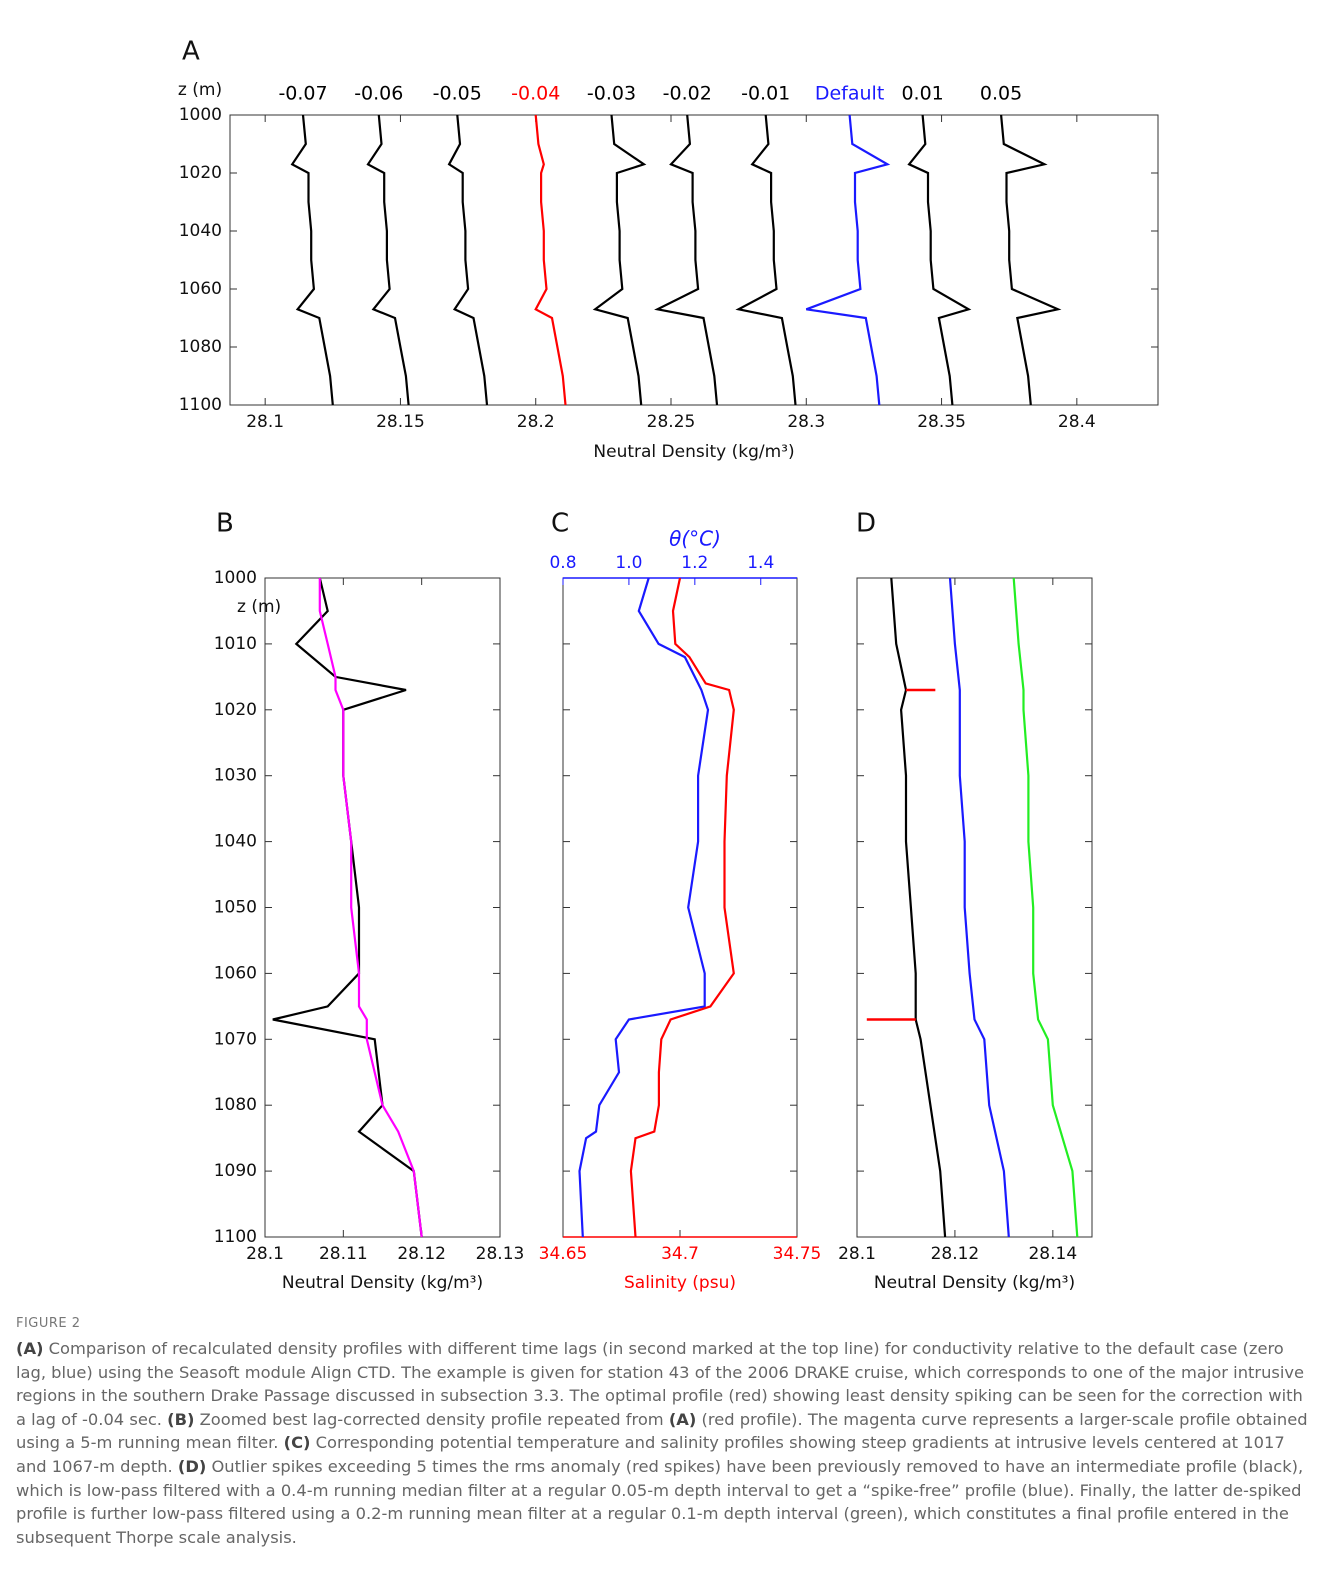 This screenshot has width=1331, height=1569. Describe the element at coordinates (297, 1443) in the screenshot. I see `caption-segment: (C)` at that location.